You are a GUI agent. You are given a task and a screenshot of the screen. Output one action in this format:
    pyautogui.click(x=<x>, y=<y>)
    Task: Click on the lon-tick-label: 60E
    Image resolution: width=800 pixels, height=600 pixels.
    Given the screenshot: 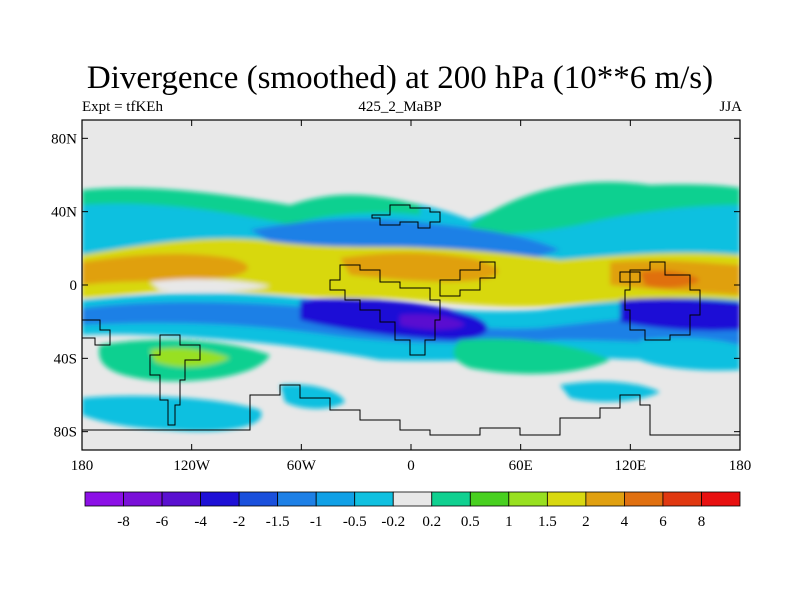 What is the action you would take?
    pyautogui.click(x=521, y=466)
    